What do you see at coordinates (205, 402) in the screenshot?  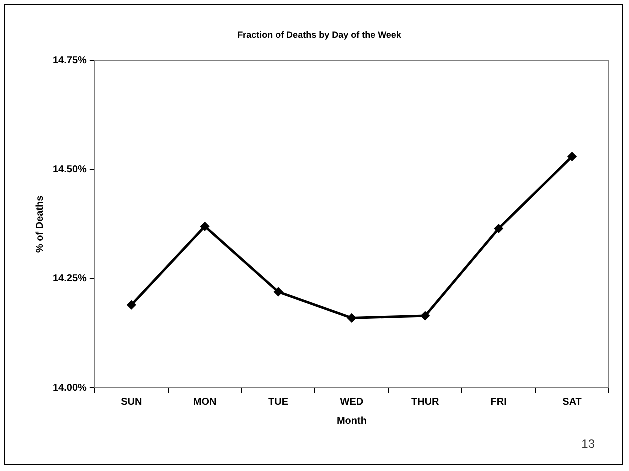 I see `x-tick-label: MON` at bounding box center [205, 402].